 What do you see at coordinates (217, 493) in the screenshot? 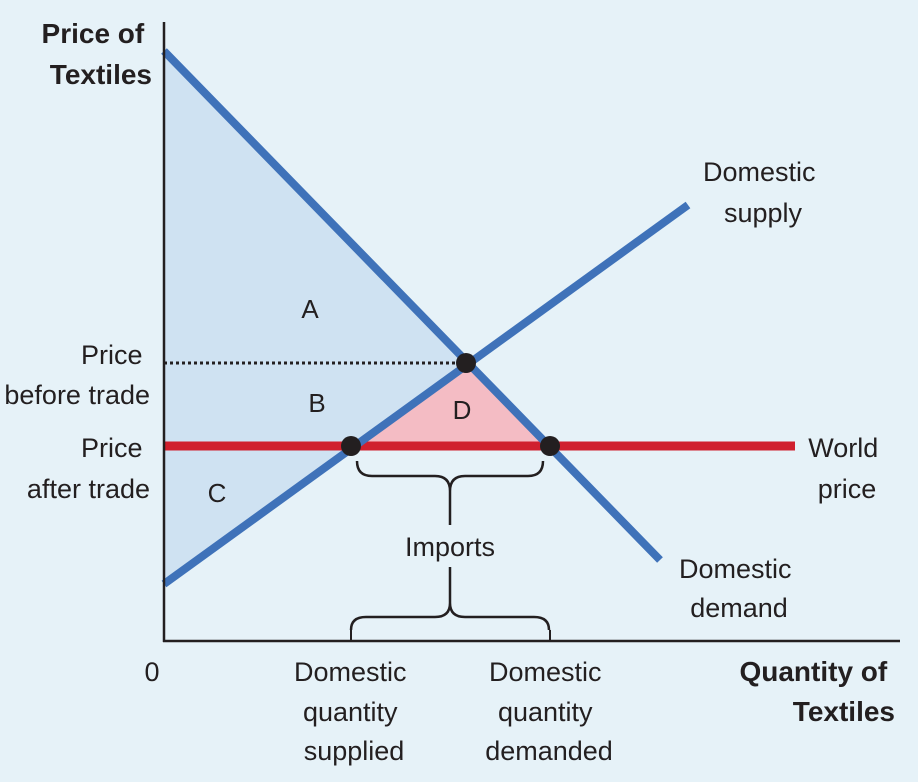
I see `region-c-label: C` at bounding box center [217, 493].